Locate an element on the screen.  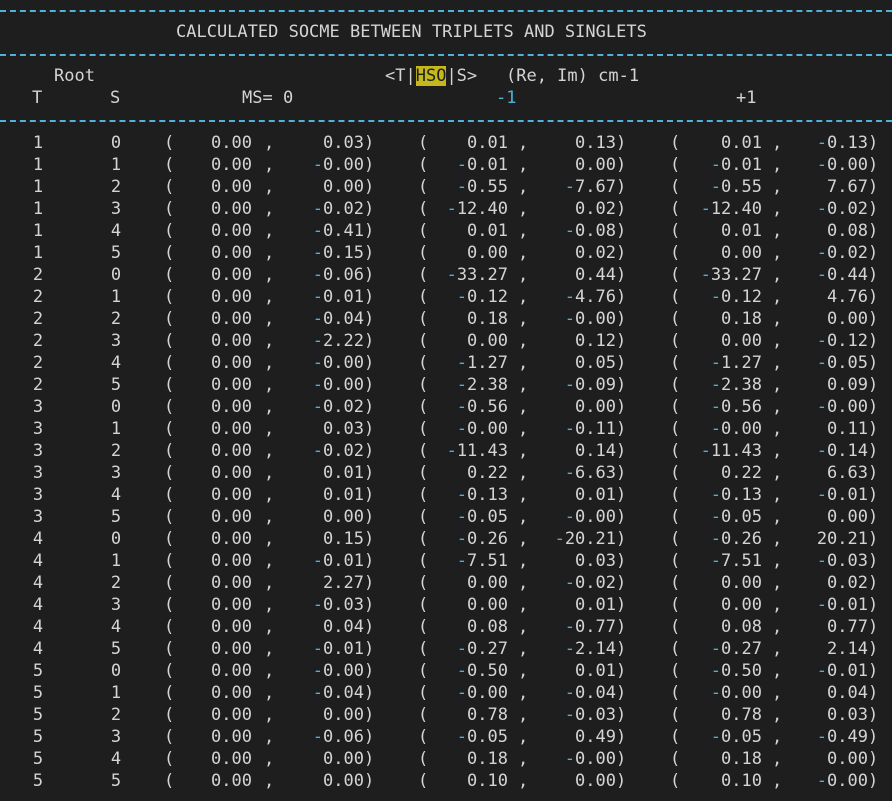
value-cell: 0.09 is located at coordinates (847, 385).